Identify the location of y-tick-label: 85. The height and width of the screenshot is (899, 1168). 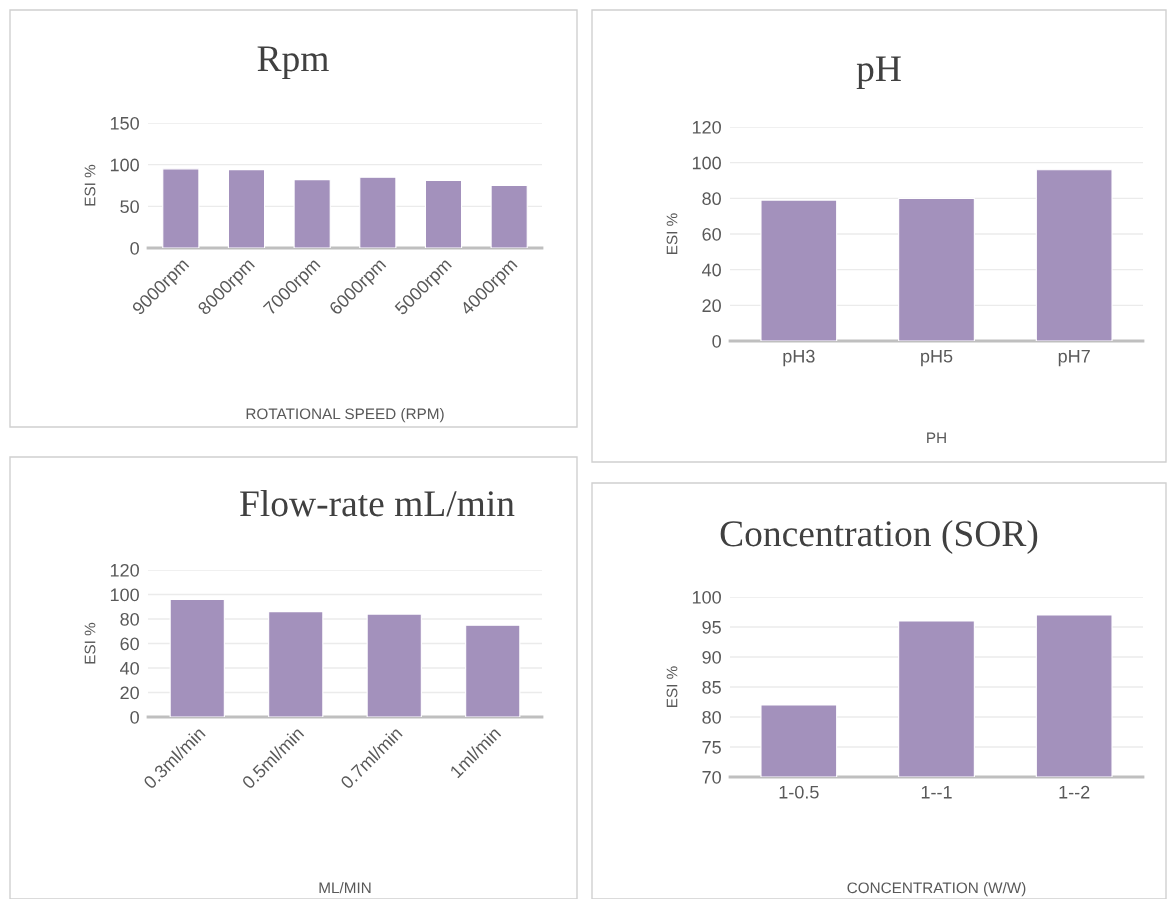
(711, 687).